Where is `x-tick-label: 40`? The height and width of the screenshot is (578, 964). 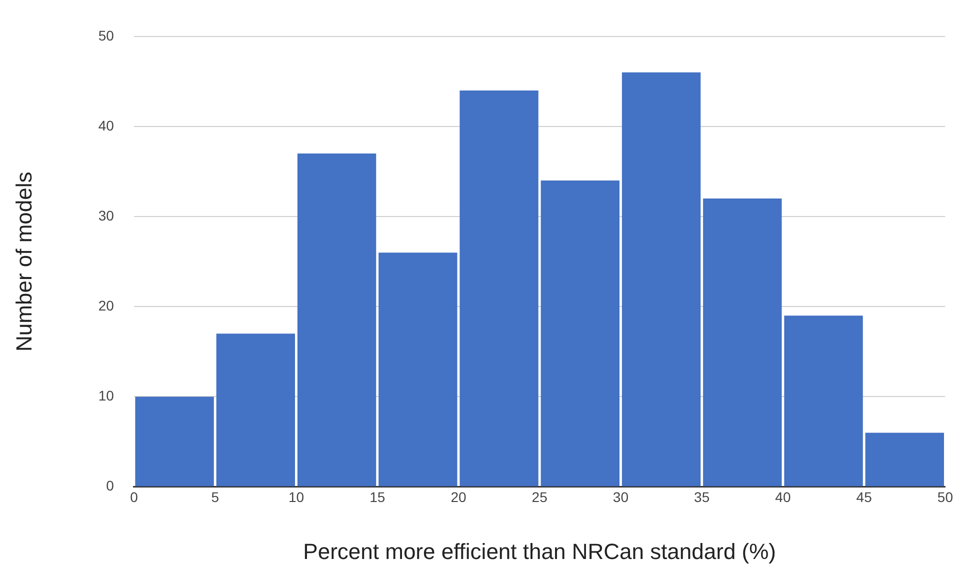 x-tick-label: 40 is located at coordinates (783, 497).